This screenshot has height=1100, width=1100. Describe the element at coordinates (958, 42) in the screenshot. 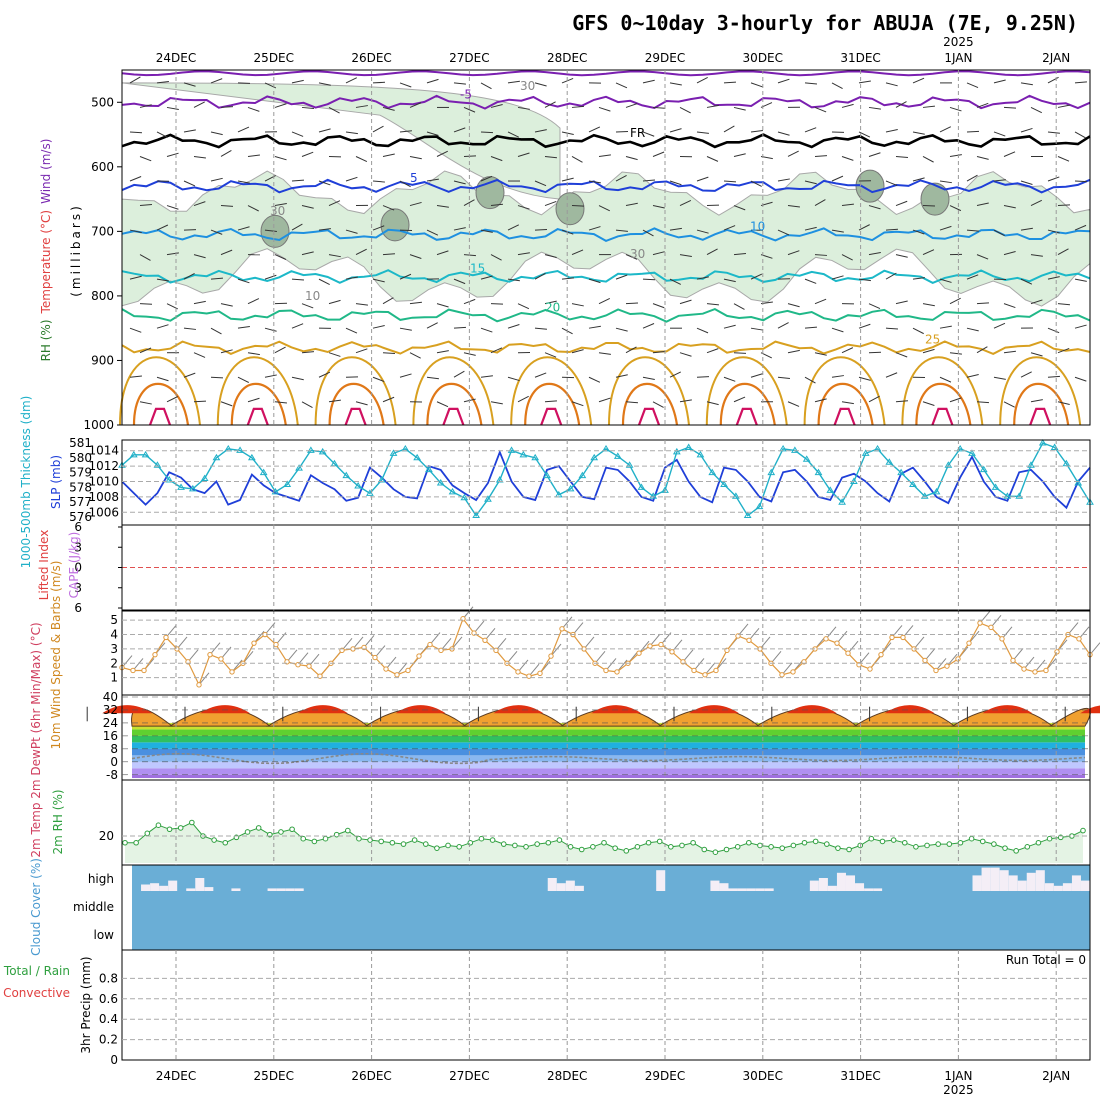

I see `year-label-top: 2025` at that location.